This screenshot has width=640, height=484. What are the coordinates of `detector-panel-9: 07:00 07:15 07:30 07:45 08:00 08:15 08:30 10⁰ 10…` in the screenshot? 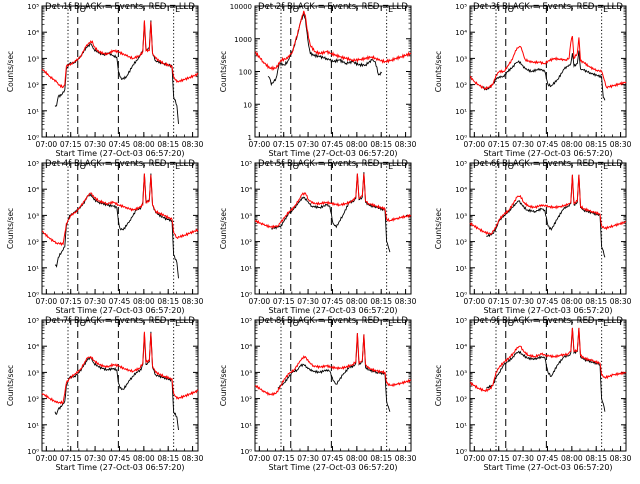 It's located at (533, 394).